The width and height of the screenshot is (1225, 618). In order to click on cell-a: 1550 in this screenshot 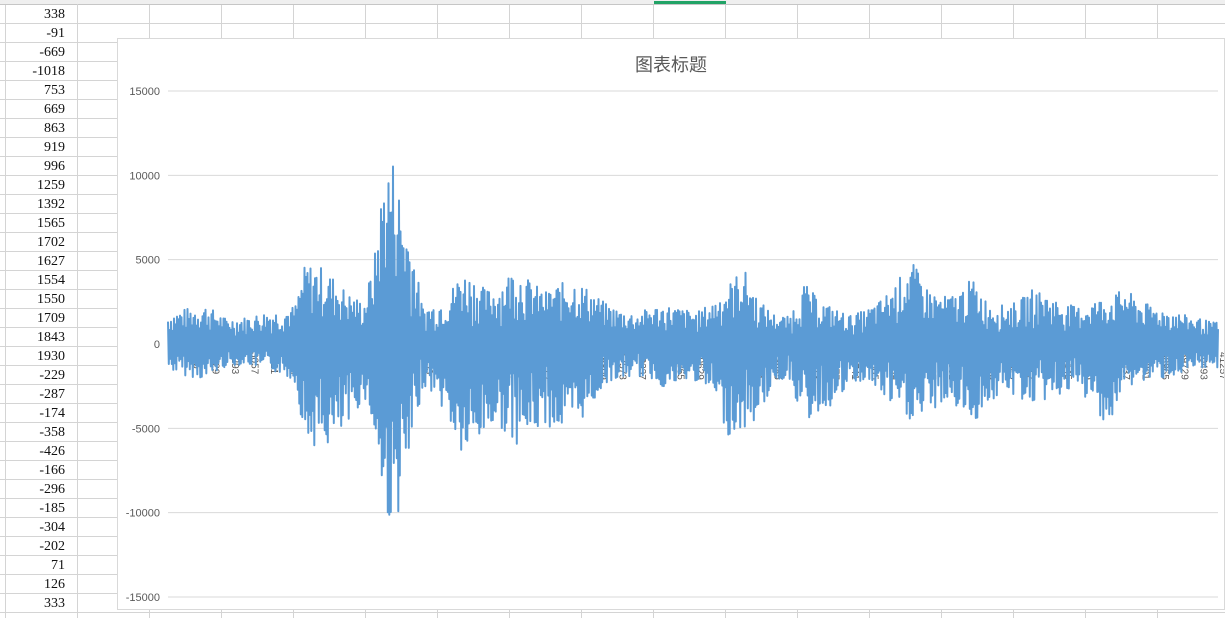, I will do `click(51, 299)`.